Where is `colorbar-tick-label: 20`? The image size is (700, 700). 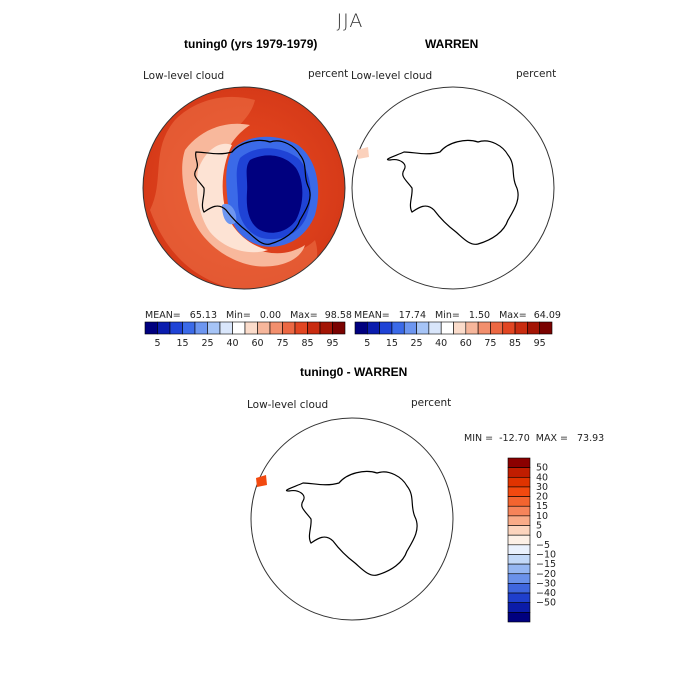 colorbar-tick-label: 20 is located at coordinates (542, 497).